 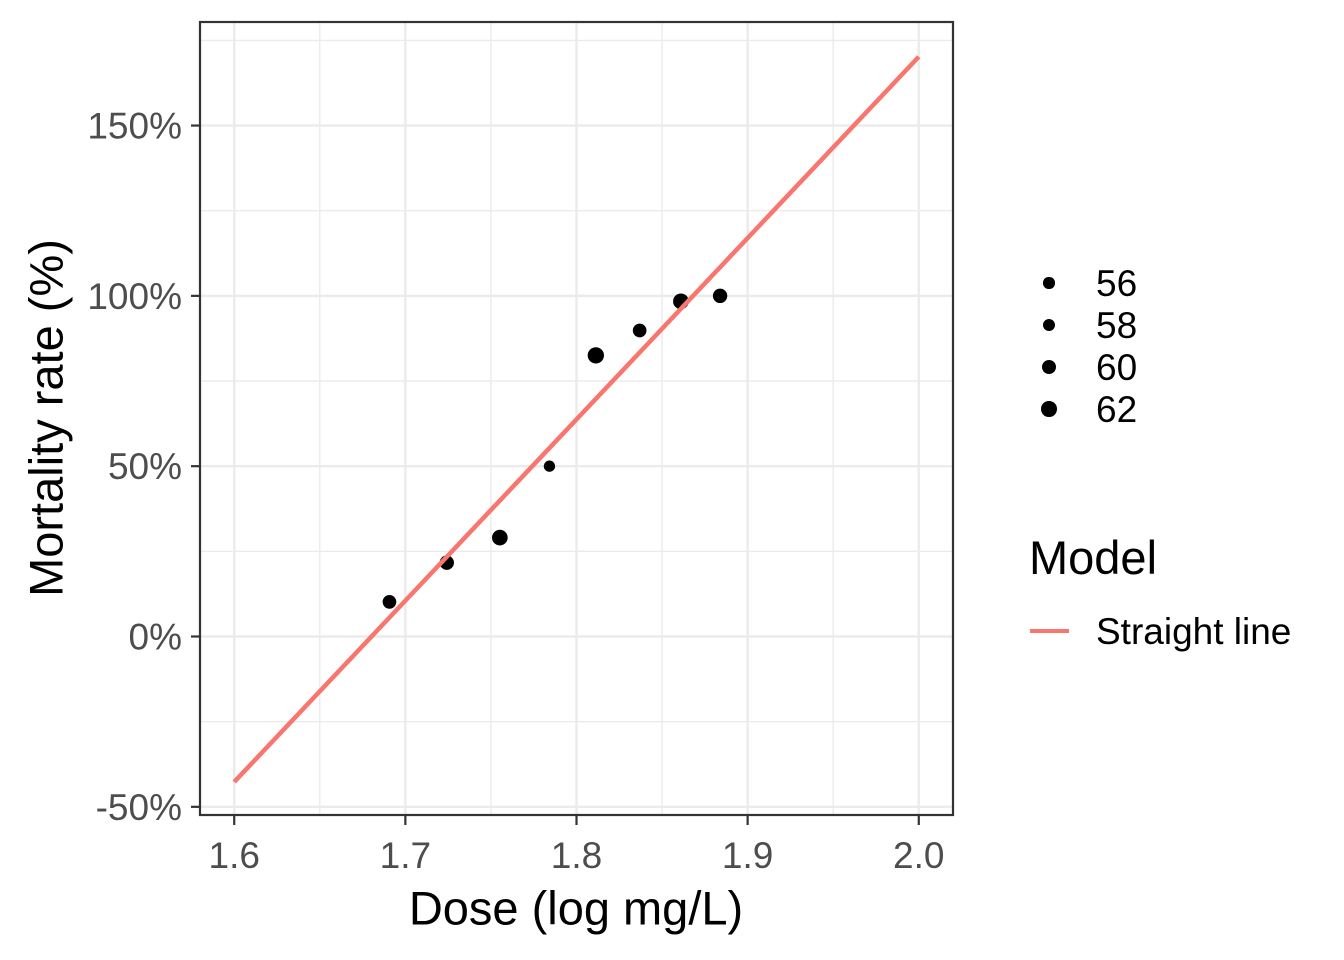 I want to click on size-legend-item: 60, so click(x=1083, y=367).